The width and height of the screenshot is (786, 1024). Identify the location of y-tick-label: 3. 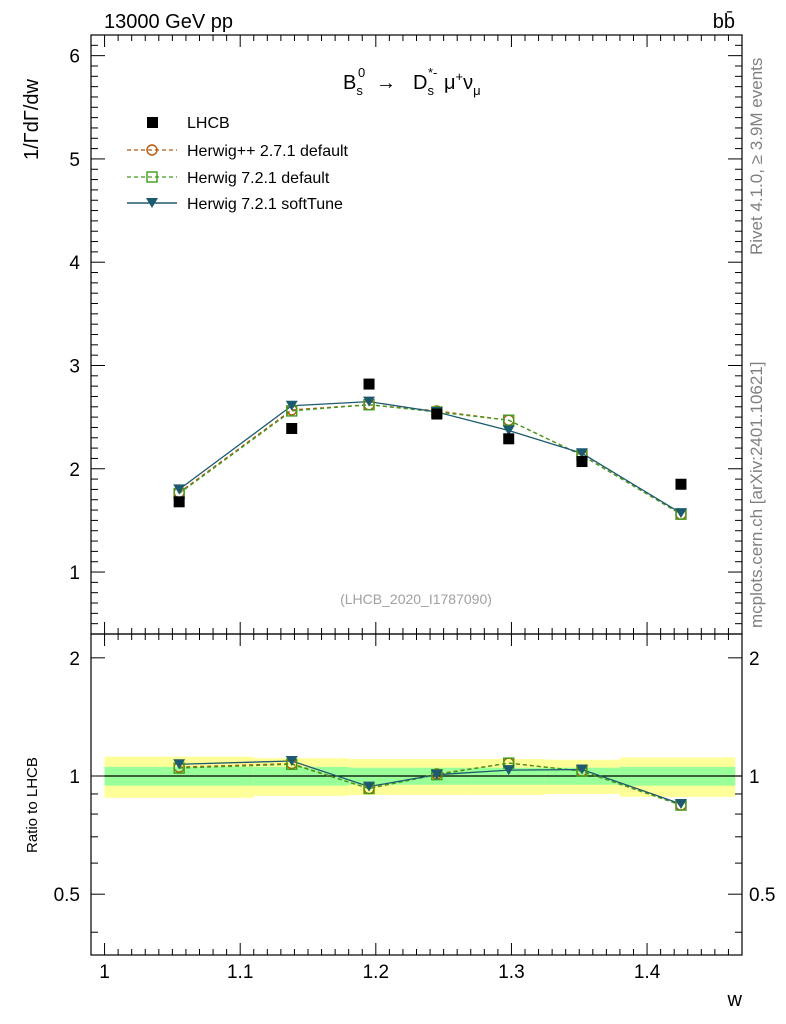
(74, 366).